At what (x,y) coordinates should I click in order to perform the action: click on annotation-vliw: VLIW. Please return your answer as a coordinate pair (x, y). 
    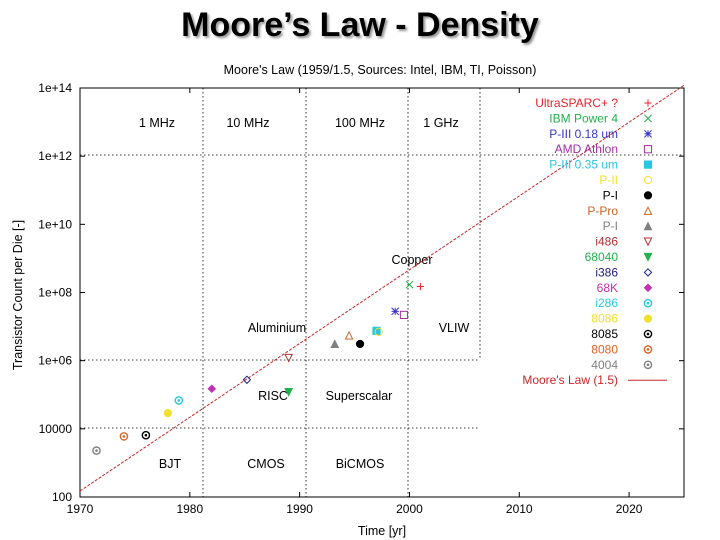
    Looking at the image, I should click on (454, 328).